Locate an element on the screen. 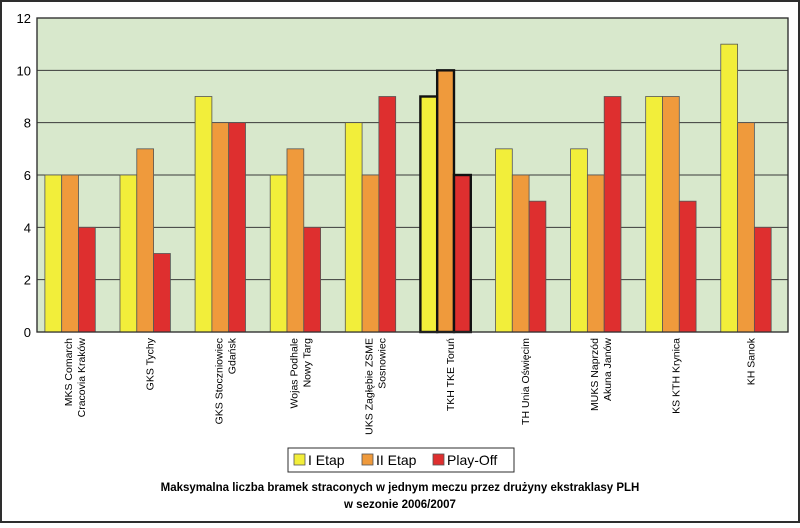 The image size is (800, 528). chart-title-line-2: w sezonie 2006/2007 is located at coordinates (399, 505).